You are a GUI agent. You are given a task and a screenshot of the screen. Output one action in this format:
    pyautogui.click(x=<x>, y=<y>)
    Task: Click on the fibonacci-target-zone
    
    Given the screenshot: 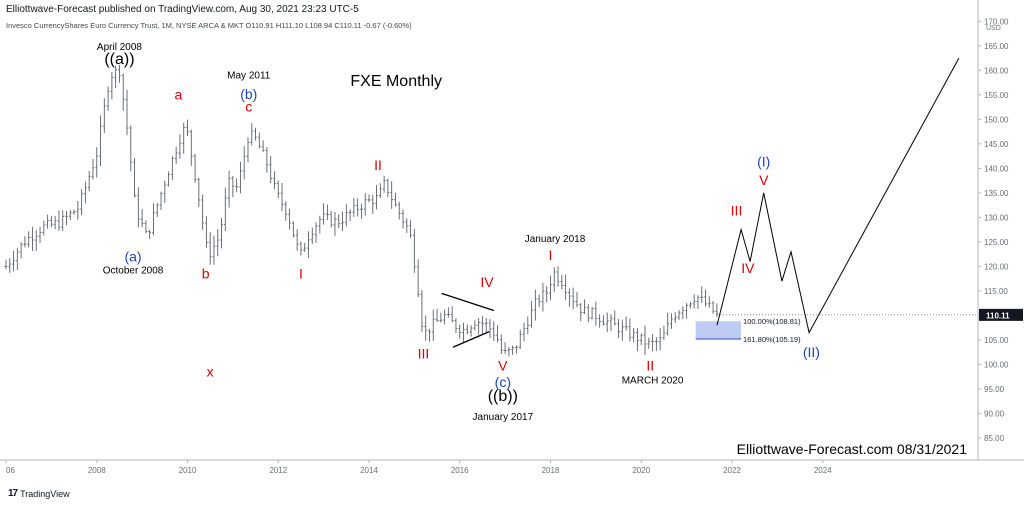 What is the action you would take?
    pyautogui.click(x=718, y=330)
    